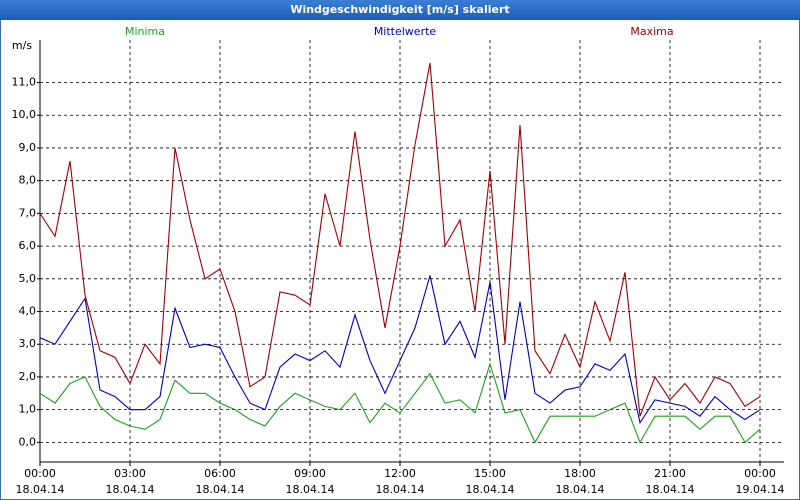  I want to click on y-tick-label: 0,0, so click(28, 441).